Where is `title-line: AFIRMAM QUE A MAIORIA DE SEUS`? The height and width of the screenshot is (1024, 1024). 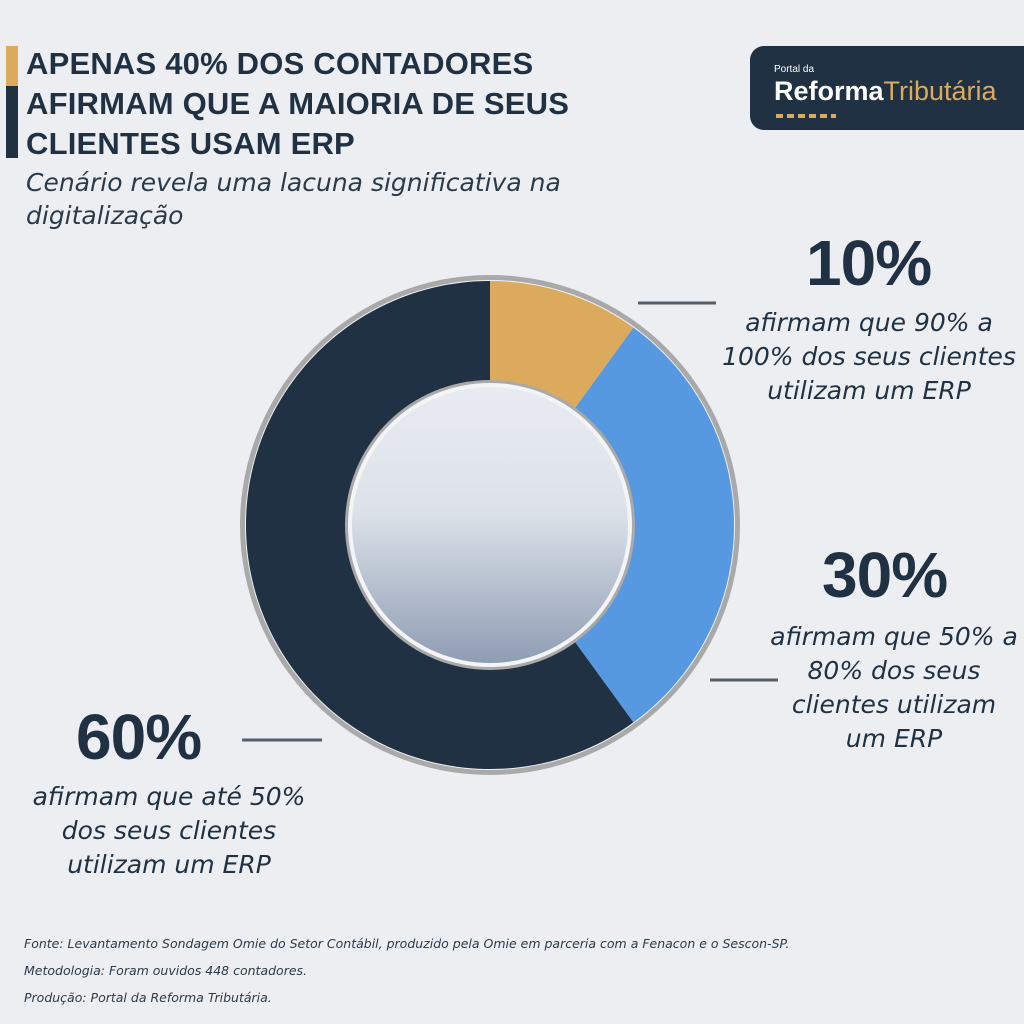
title-line: AFIRMAM QUE A MAIORIA DE SEUS is located at coordinates (298, 103).